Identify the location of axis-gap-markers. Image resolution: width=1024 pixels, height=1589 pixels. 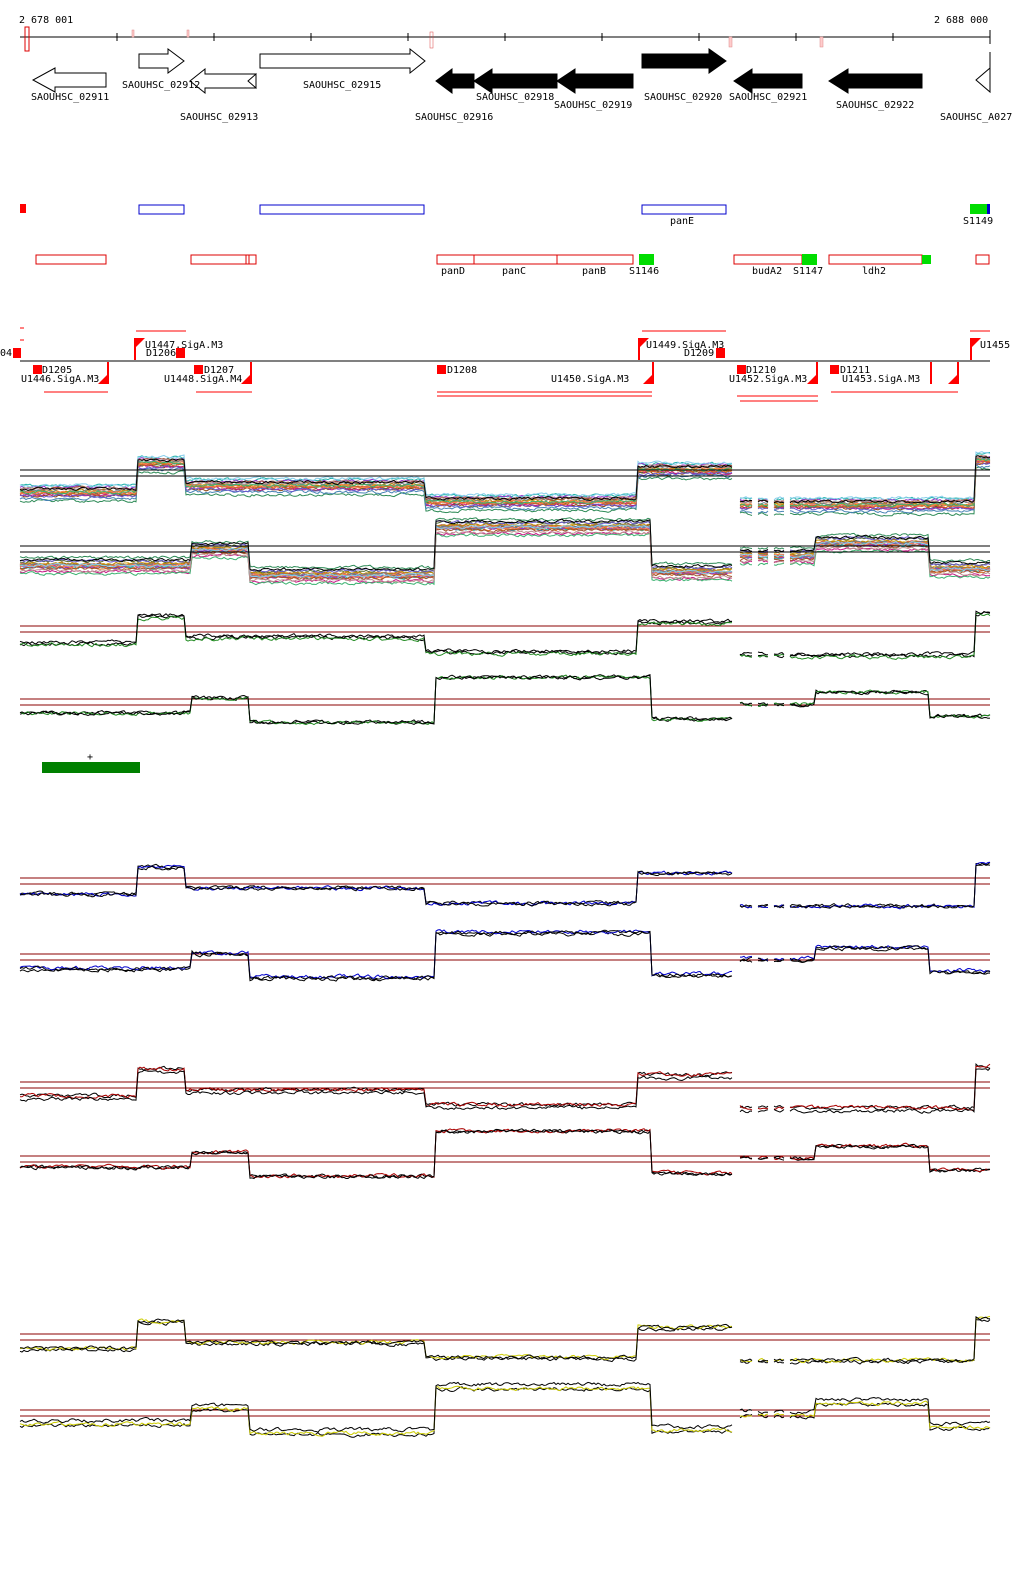
(477, 39).